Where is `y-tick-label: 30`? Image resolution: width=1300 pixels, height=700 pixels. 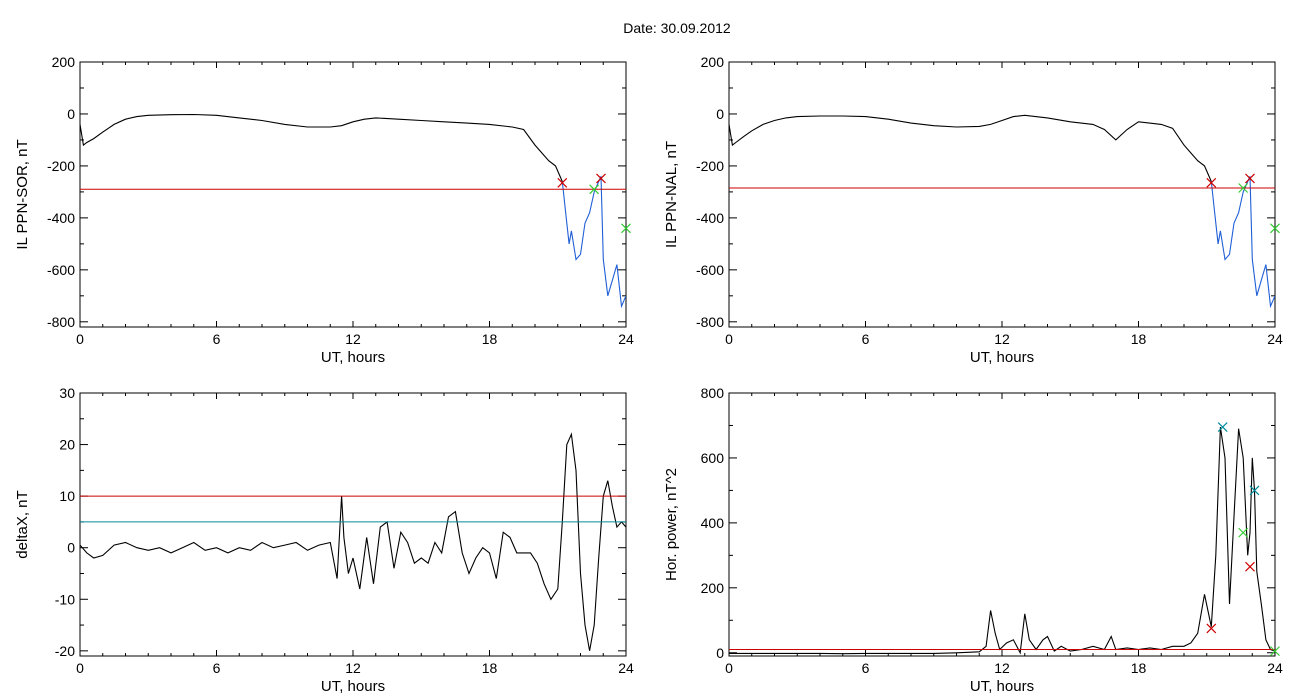
y-tick-label: 30 is located at coordinates (67, 393).